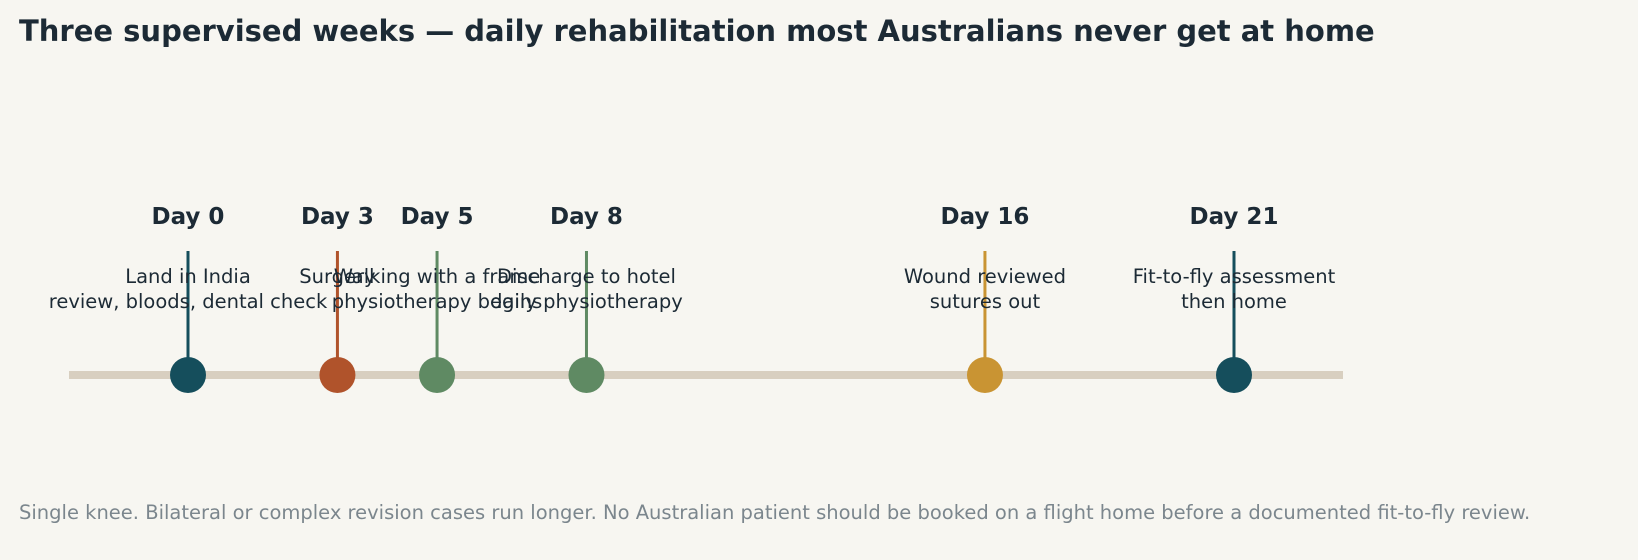 The width and height of the screenshot is (1638, 560). Describe the element at coordinates (586, 301) in the screenshot. I see `event-description: daily physiotherapy` at that location.